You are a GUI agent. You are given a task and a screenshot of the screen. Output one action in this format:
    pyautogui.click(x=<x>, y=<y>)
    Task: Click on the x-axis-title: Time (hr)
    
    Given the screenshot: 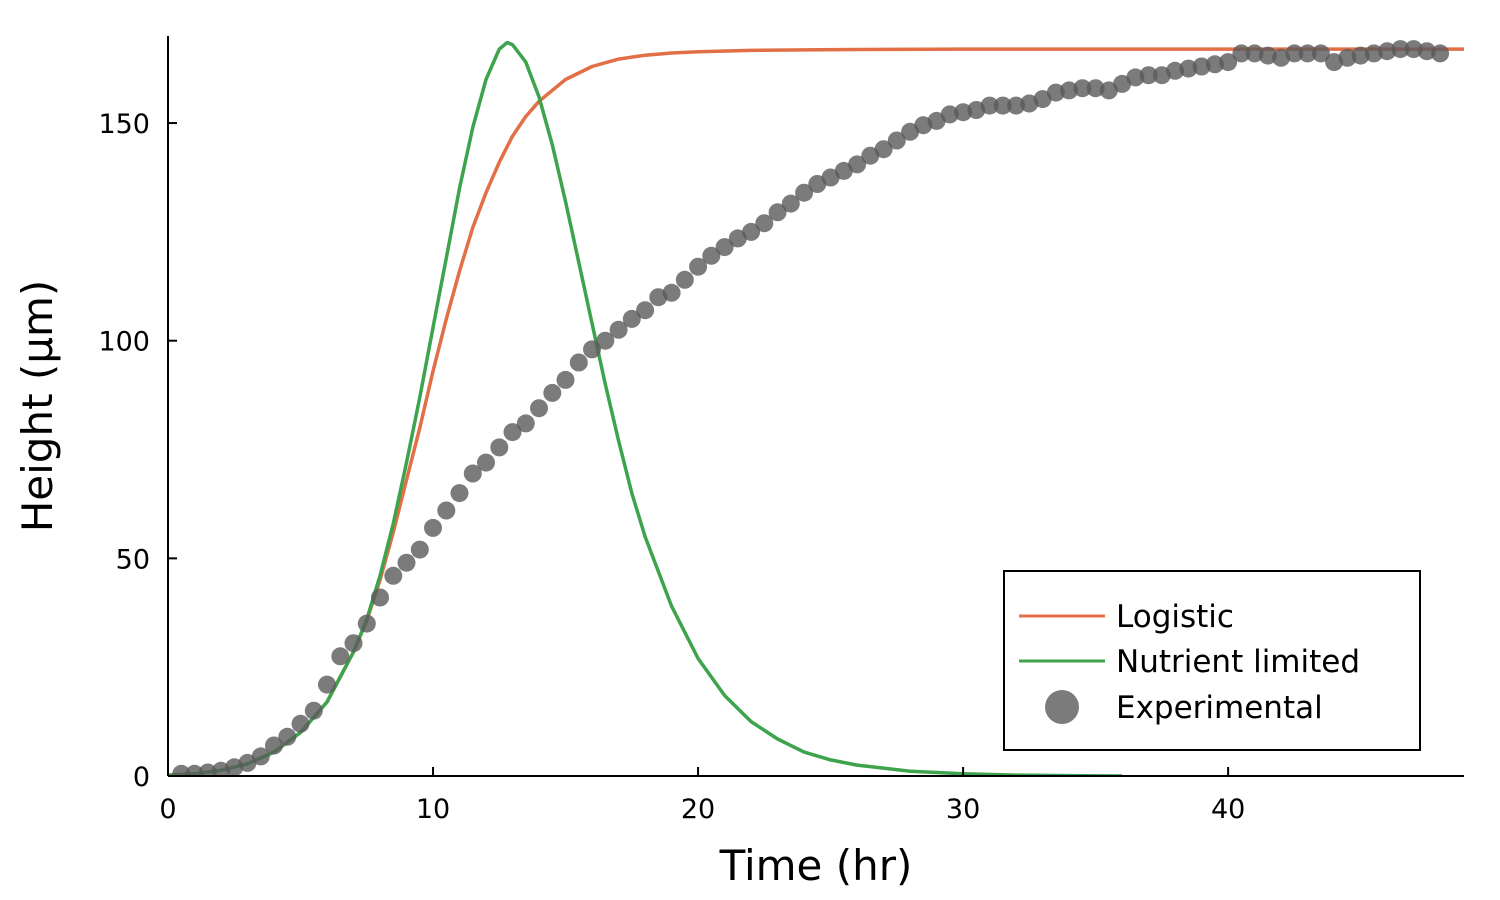 What is the action you would take?
    pyautogui.click(x=816, y=865)
    